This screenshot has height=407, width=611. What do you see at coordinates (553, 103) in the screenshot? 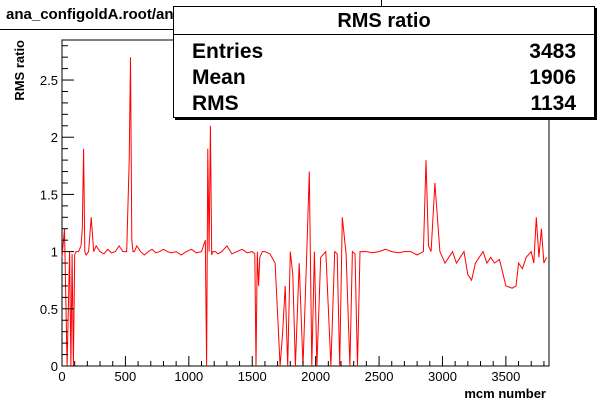
I see `stats-value: 1134` at bounding box center [553, 103].